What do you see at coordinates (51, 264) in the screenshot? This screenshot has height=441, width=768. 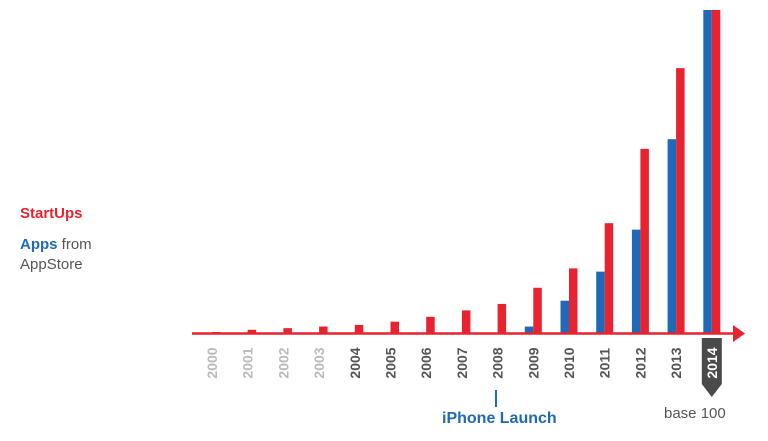 I see `legend-apps-line2: AppStore` at bounding box center [51, 264].